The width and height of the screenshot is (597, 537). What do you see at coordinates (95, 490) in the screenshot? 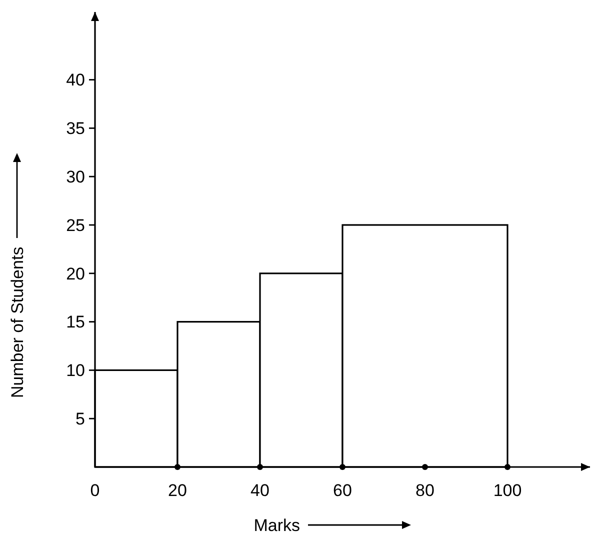
I see `x-tick-label: 0` at bounding box center [95, 490].